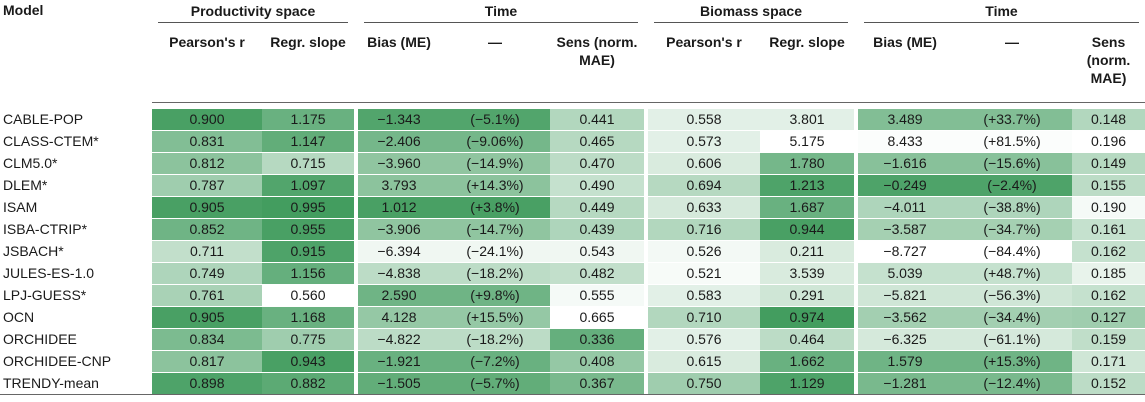 The height and width of the screenshot is (402, 1145). What do you see at coordinates (399, 296) in the screenshot?
I see `time-bias-cell: 2.590` at bounding box center [399, 296].